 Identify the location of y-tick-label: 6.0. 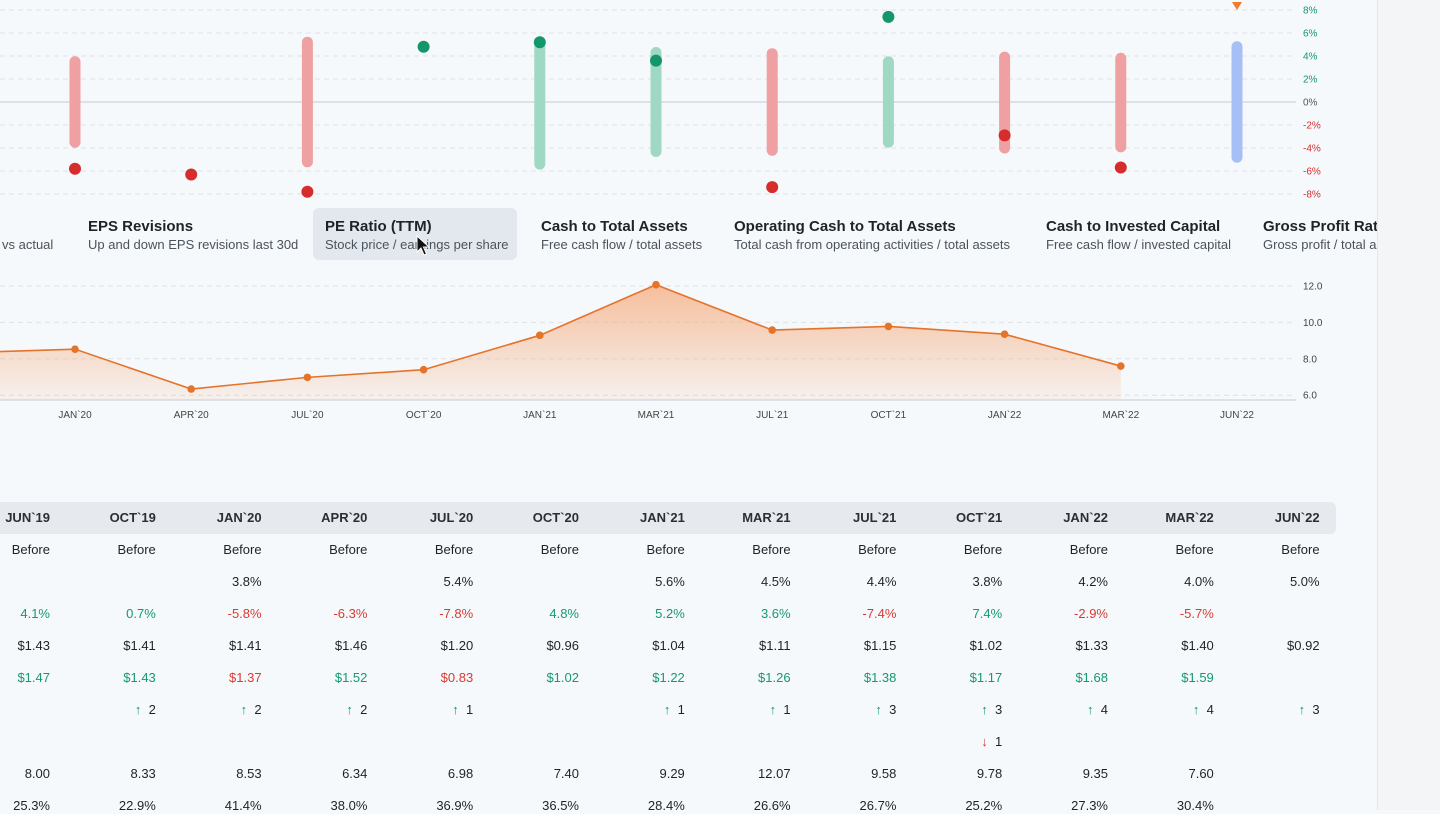
(1310, 396).